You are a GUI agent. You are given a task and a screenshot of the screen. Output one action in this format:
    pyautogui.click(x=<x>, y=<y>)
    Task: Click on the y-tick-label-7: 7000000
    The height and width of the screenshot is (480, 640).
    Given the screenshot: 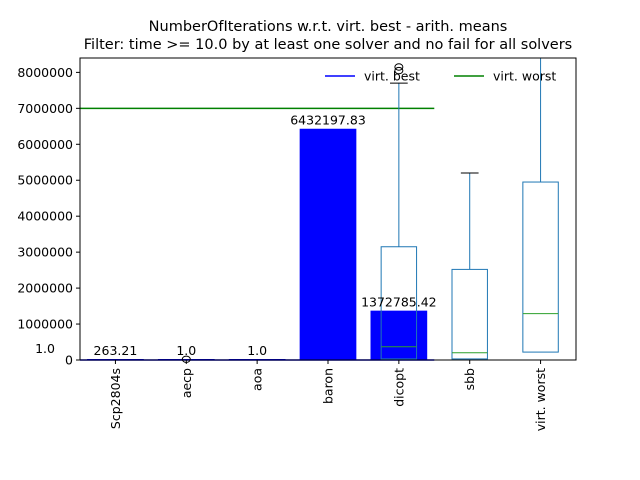 What is the action you would take?
    pyautogui.click(x=45, y=108)
    